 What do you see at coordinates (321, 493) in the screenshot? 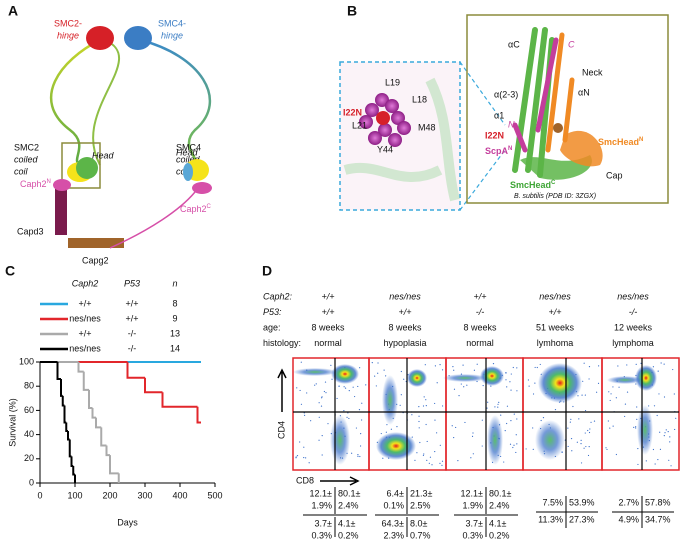
I see `quadrant-percent: 12.1±` at bounding box center [321, 493].